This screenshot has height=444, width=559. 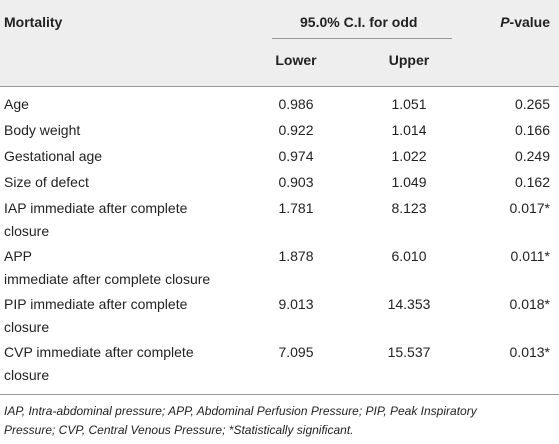 What do you see at coordinates (530, 256) in the screenshot?
I see `row-p-value: 0.011*` at bounding box center [530, 256].